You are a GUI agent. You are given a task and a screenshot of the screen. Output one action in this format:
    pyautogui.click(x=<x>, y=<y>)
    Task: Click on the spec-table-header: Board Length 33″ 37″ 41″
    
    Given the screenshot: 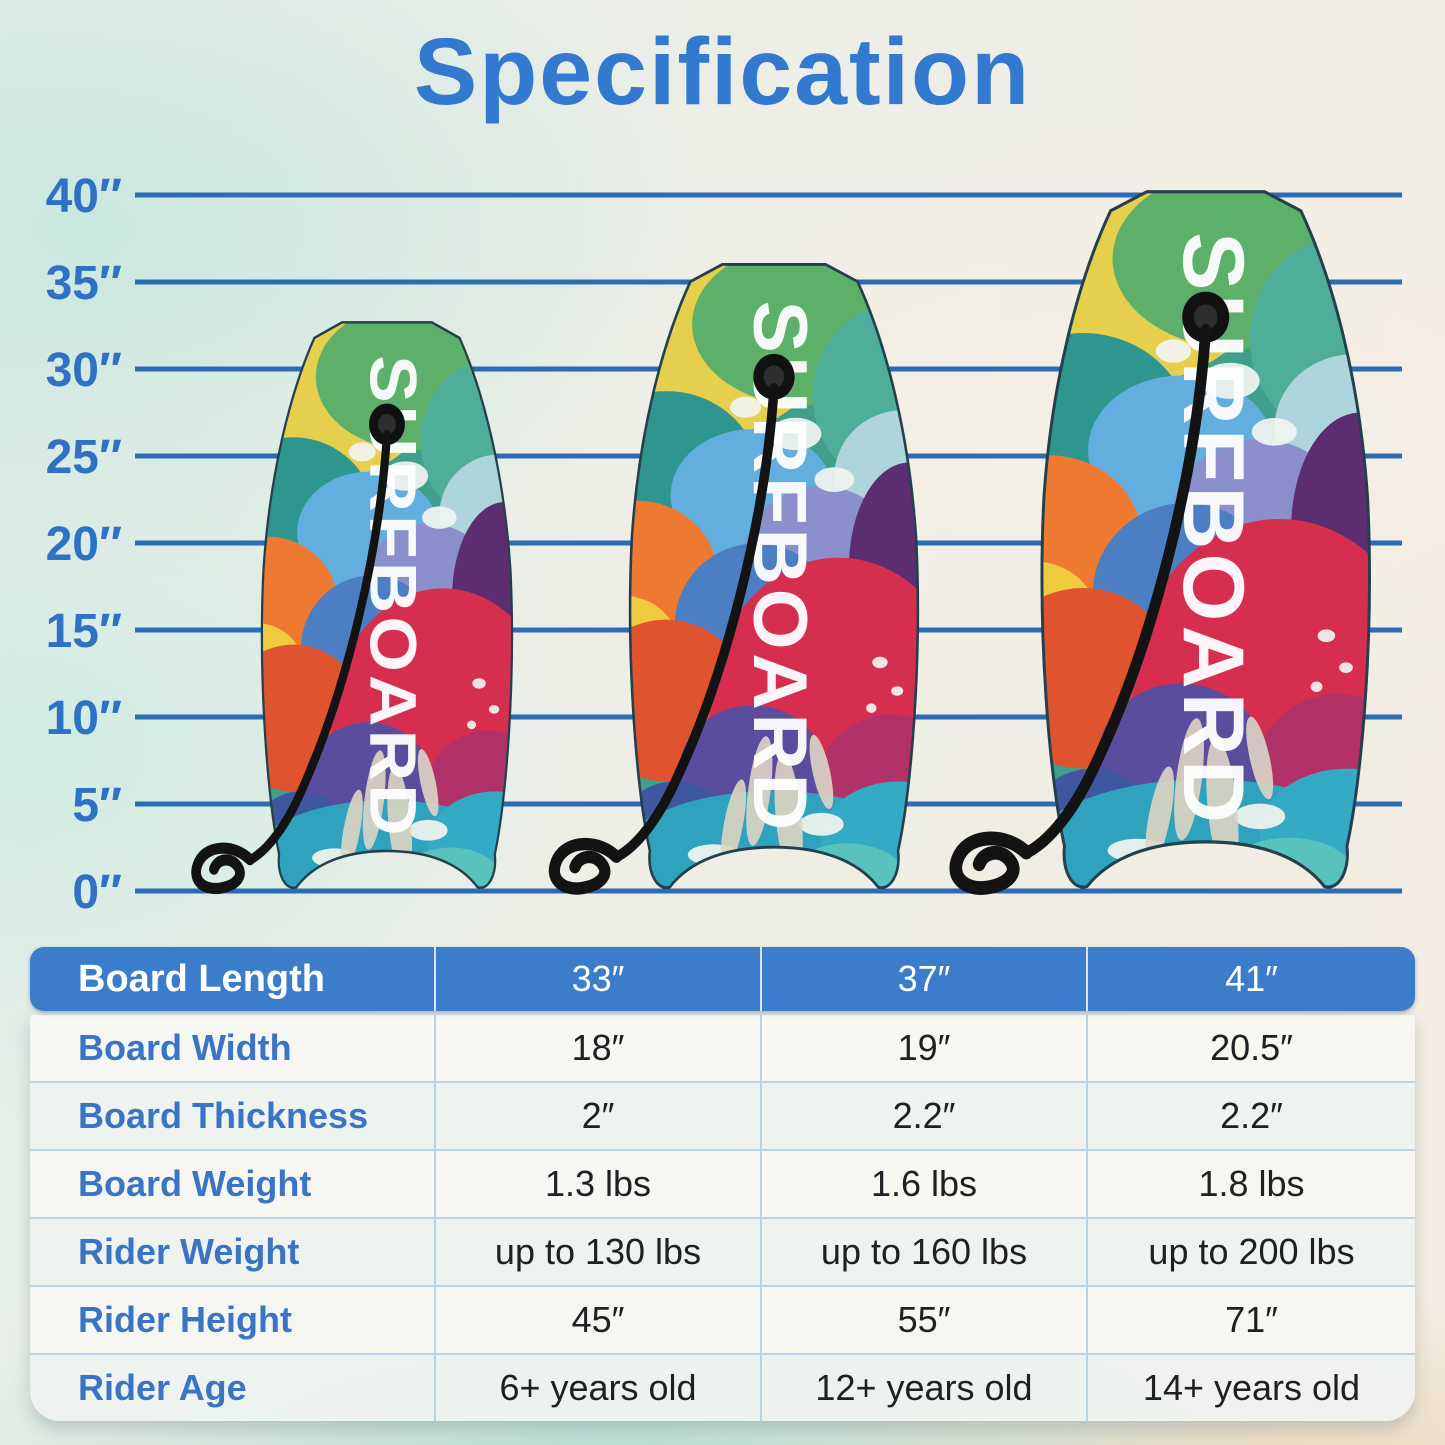 What is the action you would take?
    pyautogui.click(x=722, y=979)
    